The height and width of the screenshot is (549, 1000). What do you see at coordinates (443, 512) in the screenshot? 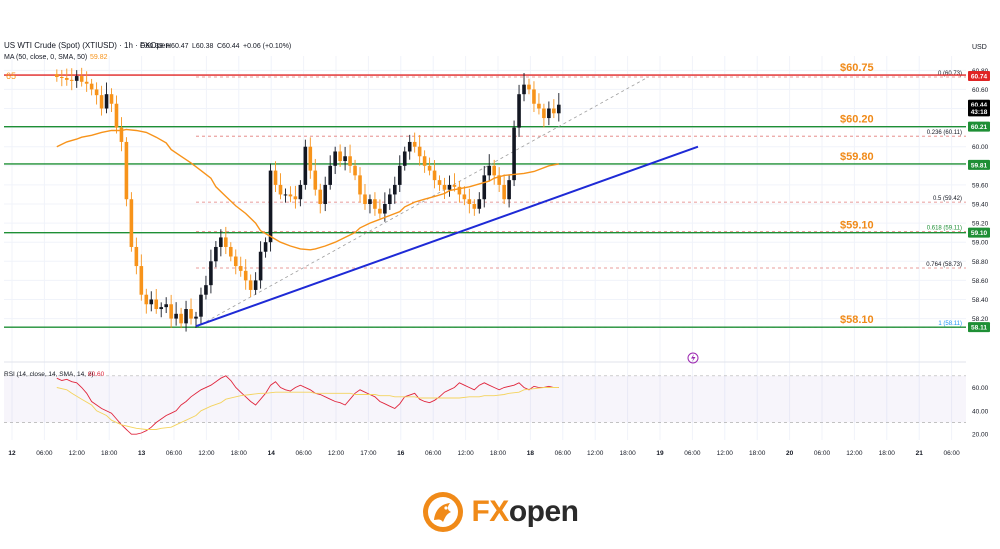
I see `fxopen-logo-icon` at bounding box center [443, 512].